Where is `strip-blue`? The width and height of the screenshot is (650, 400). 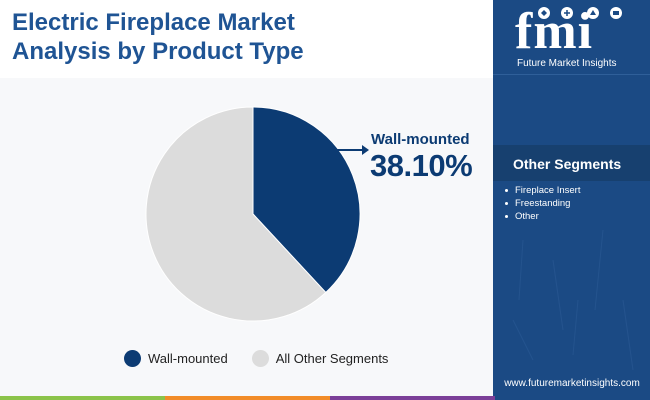 strip-blue is located at coordinates (572, 398).